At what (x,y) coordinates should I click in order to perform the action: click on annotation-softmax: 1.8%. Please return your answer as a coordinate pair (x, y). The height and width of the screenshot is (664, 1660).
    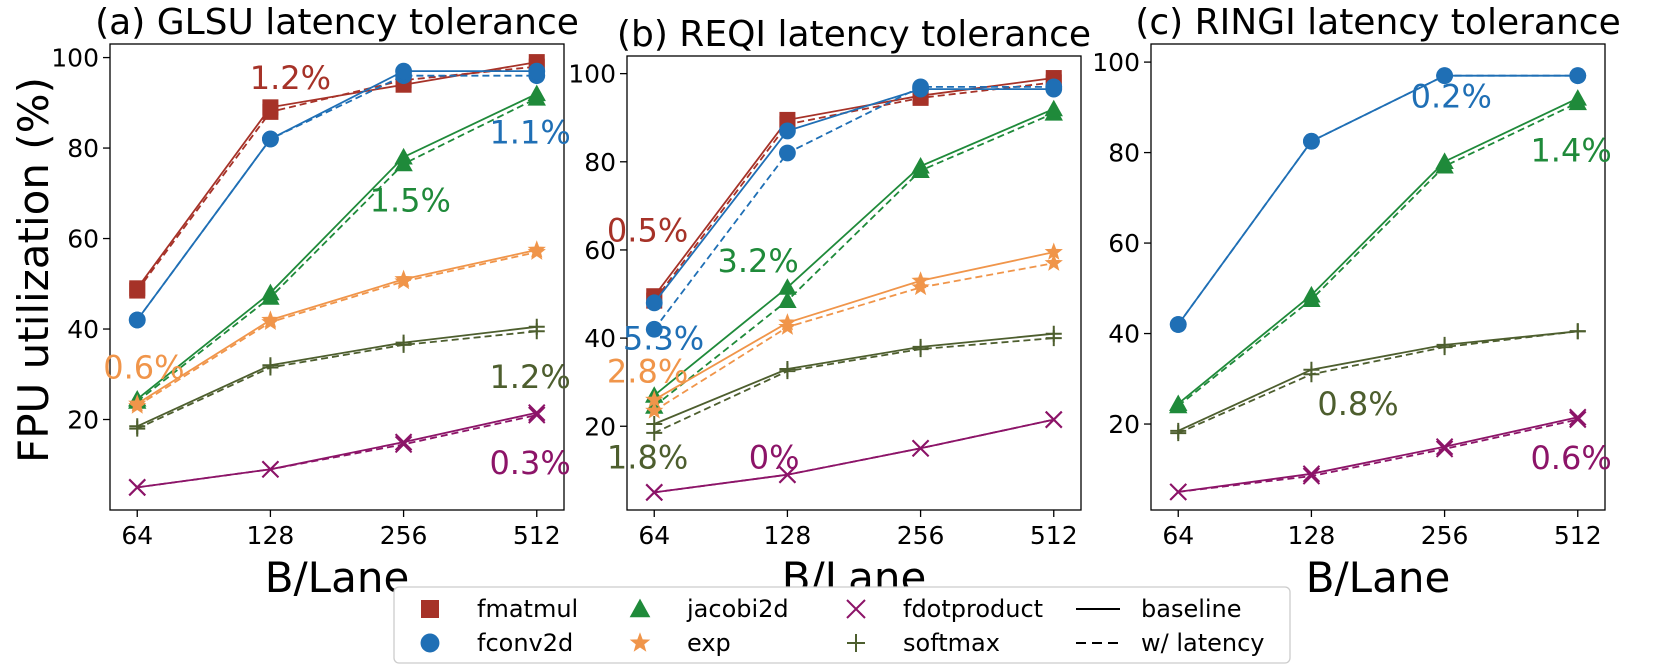
    Looking at the image, I should click on (647, 457).